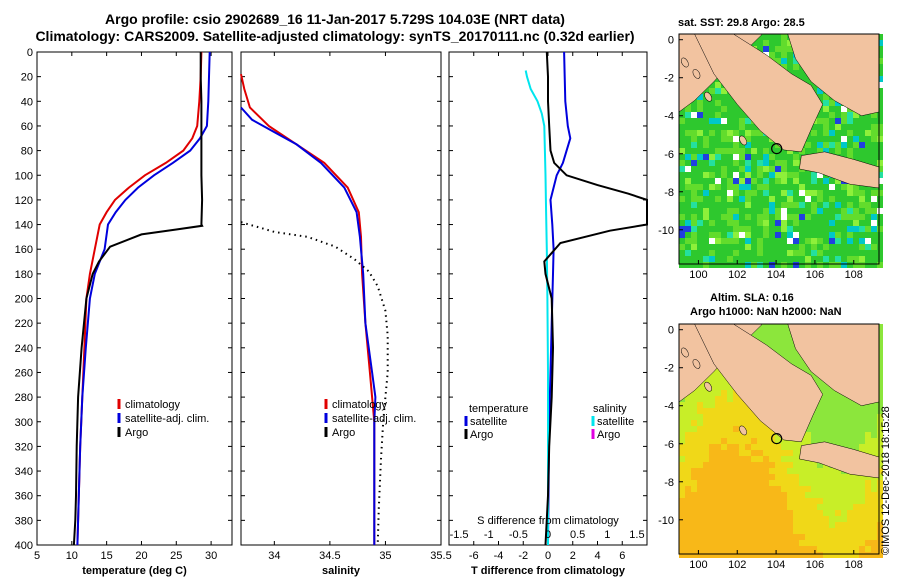 Image resolution: width=900 pixels, height=580 pixels. Describe the element at coordinates (666, 521) in the screenshot. I see `map-lat-label: -10` at that location.